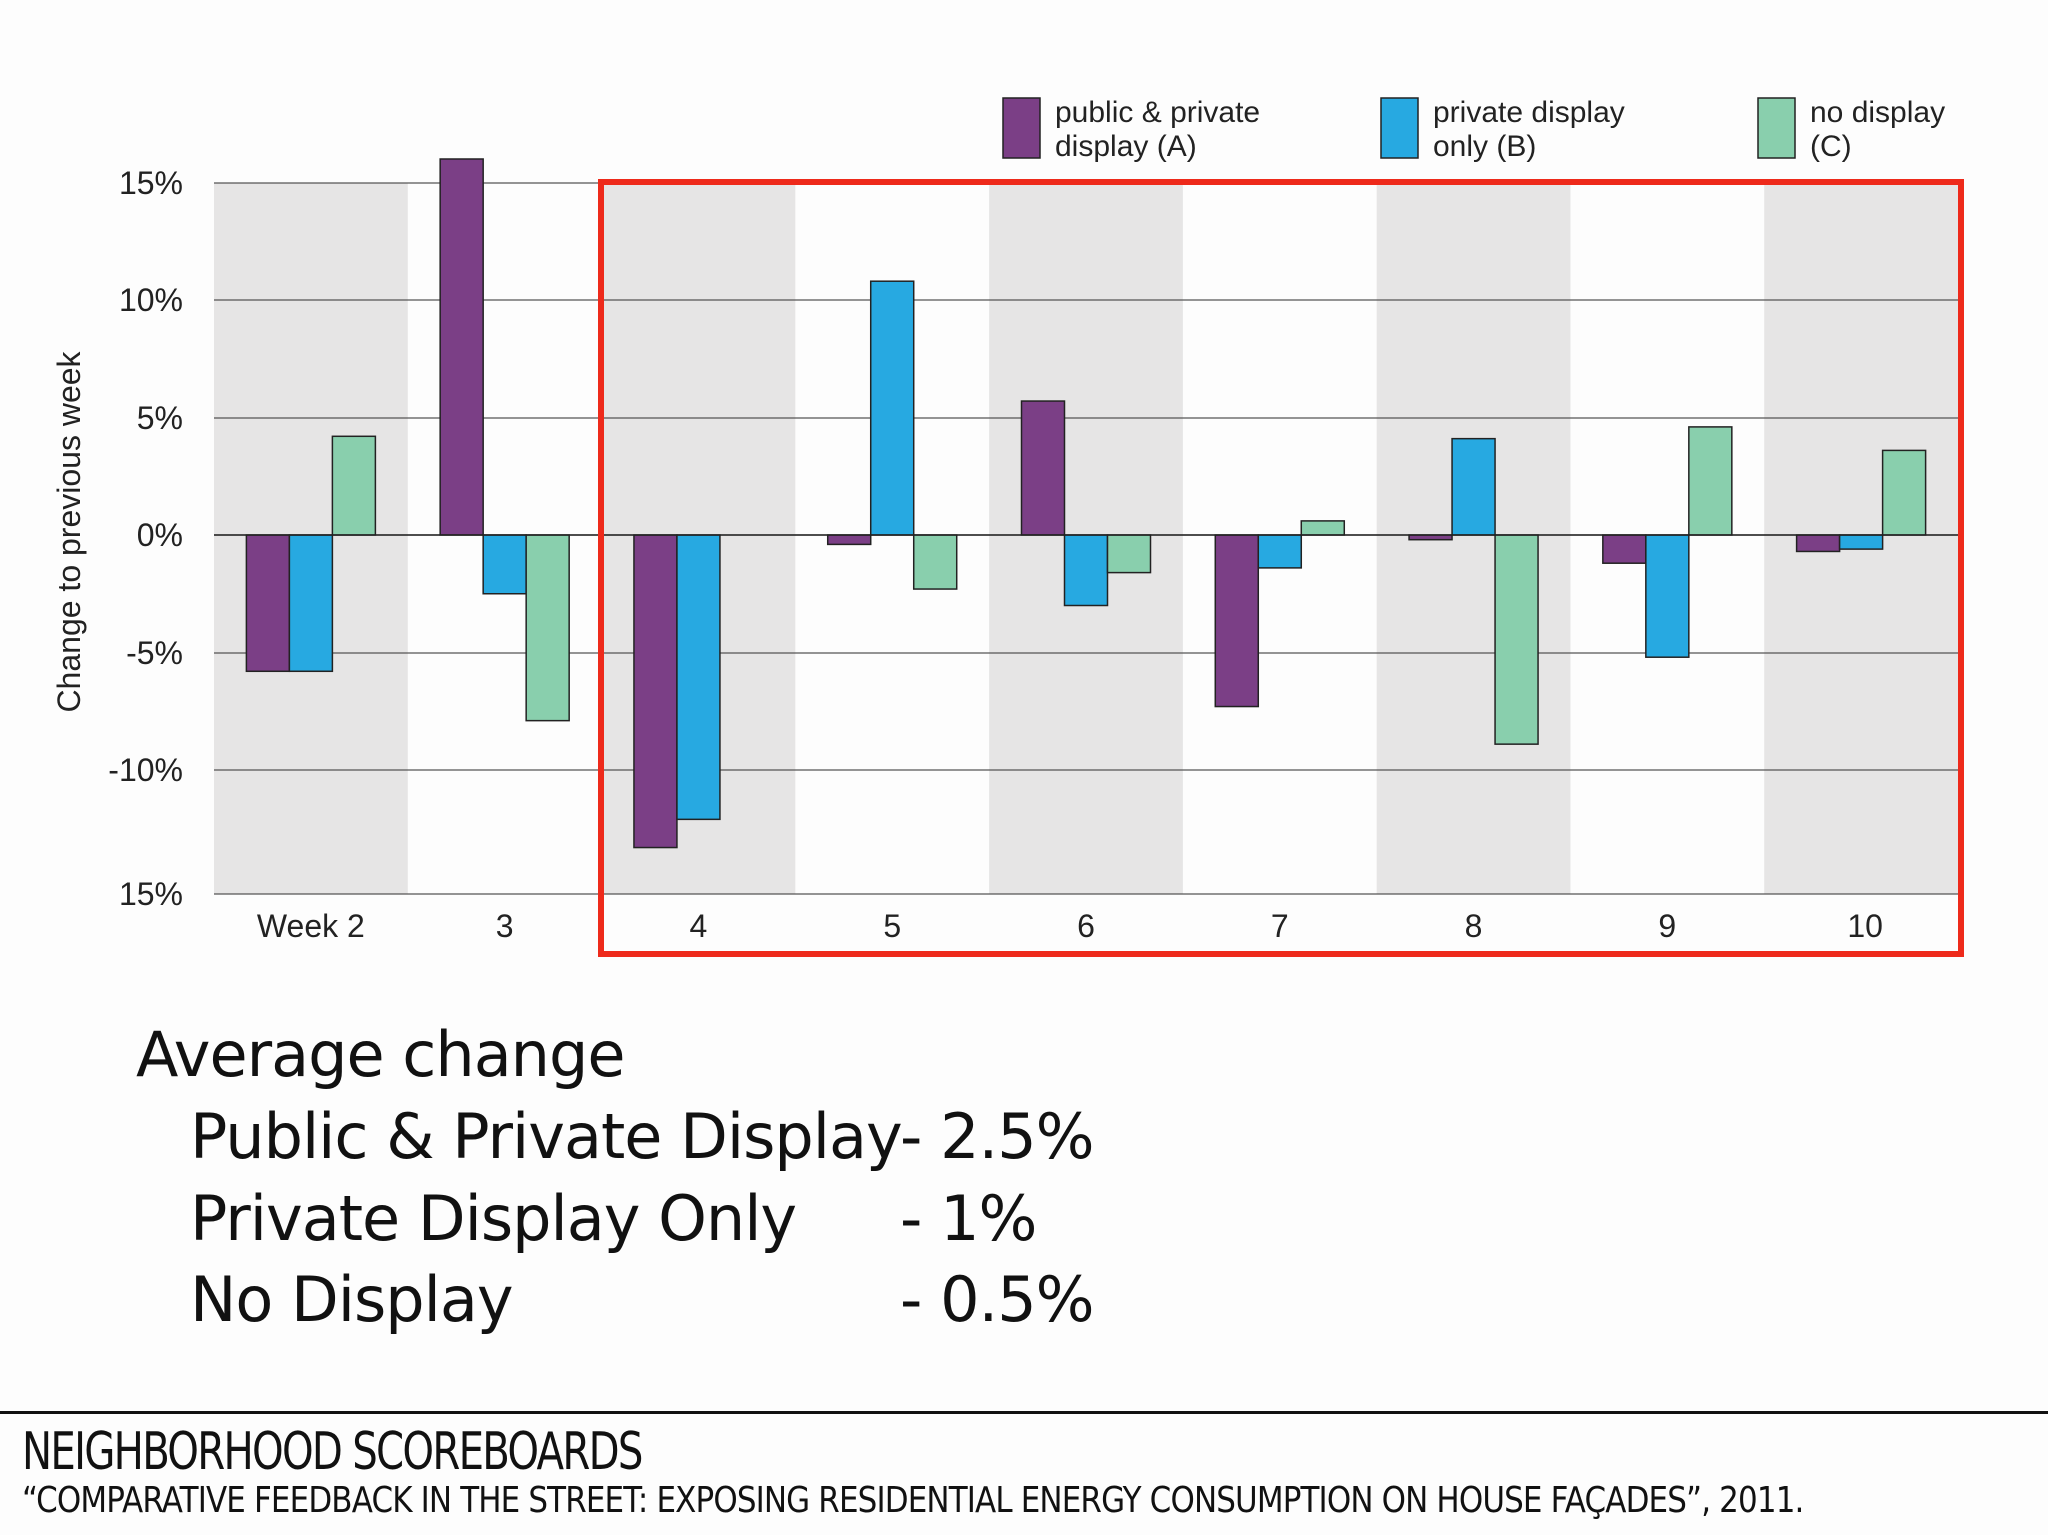 This screenshot has width=2048, height=1535. Describe the element at coordinates (1529, 112) in the screenshot. I see `legend-label: private display` at that location.